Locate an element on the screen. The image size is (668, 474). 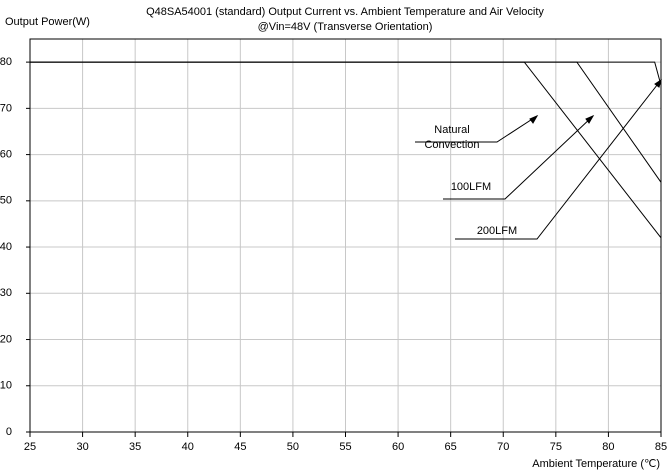
x-tick-label: 85 is located at coordinates (661, 447).